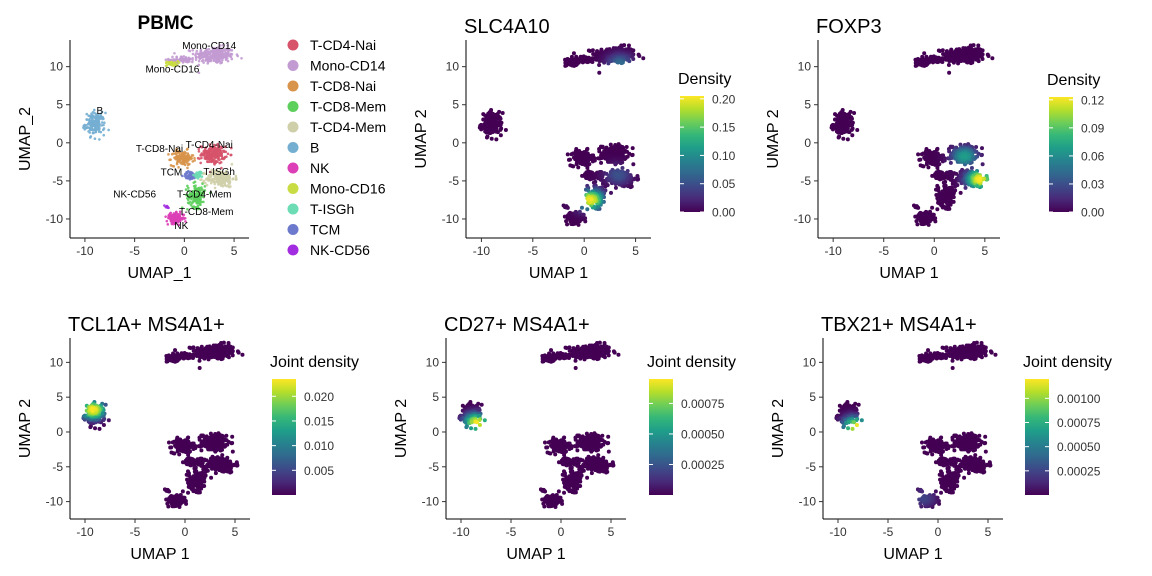  I want to click on colorbar-tick-label: 0.09, so click(1093, 128).